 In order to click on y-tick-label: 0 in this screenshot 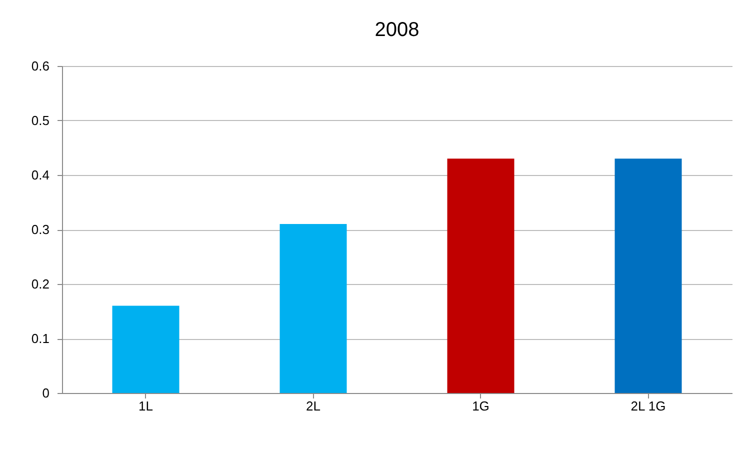, I will do `click(46, 393)`.